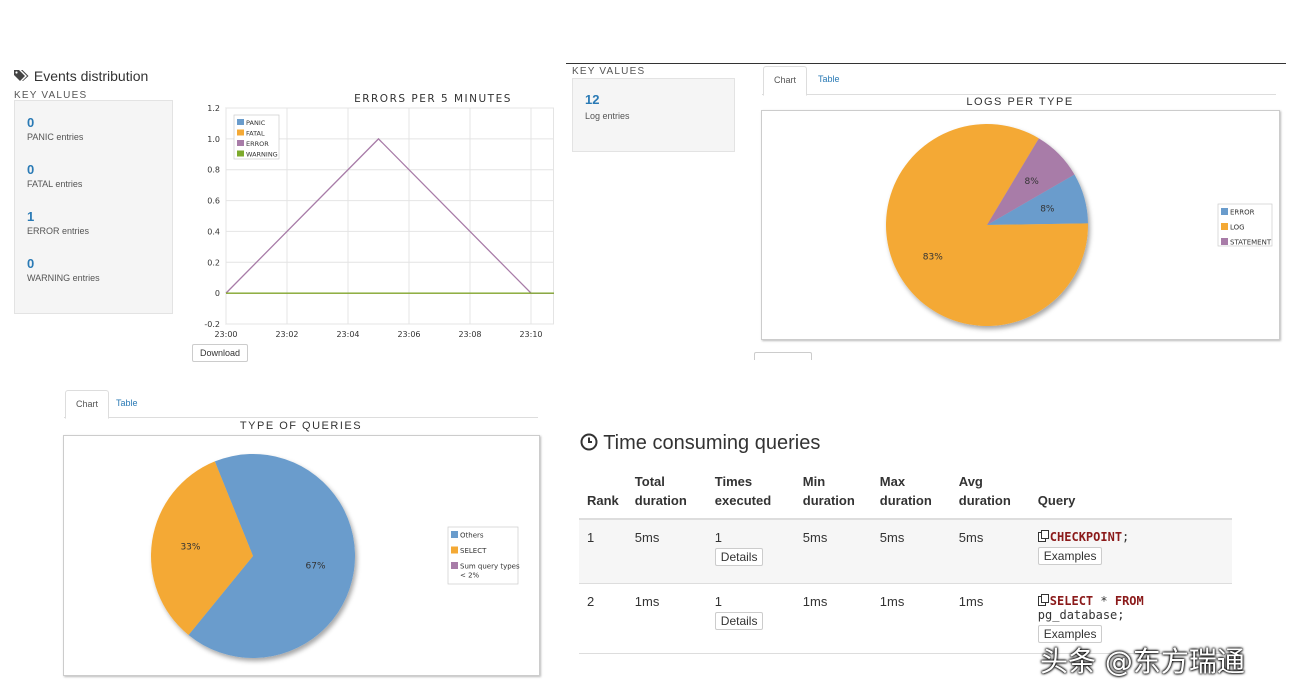 This screenshot has width=1298, height=694. I want to click on logs-download-button-partial, so click(783, 356).